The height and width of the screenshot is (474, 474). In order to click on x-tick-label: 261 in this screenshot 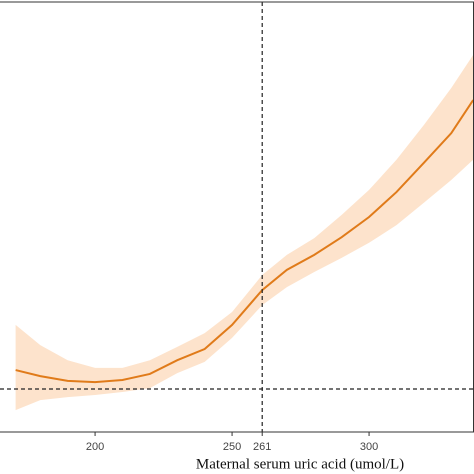, I will do `click(262, 447)`.